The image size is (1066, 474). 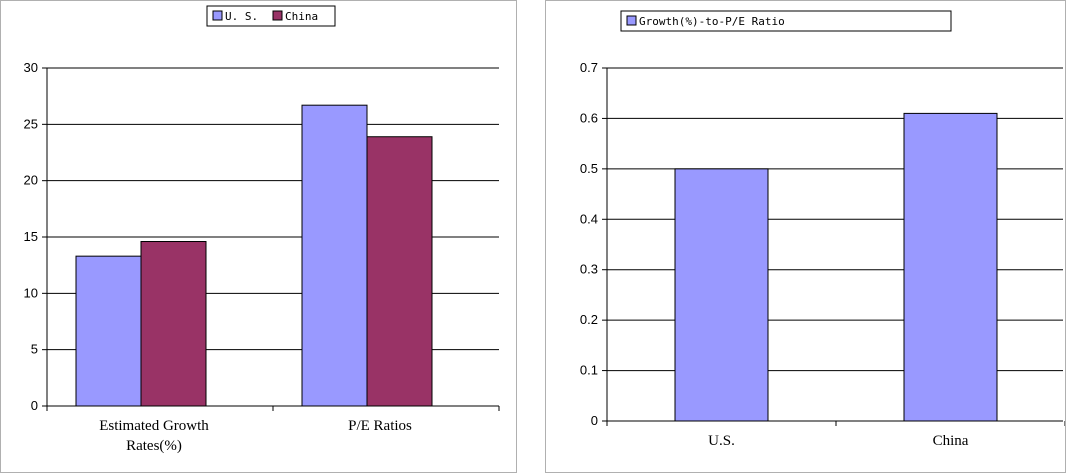 I want to click on y-tick-label: 20, so click(x=31, y=180).